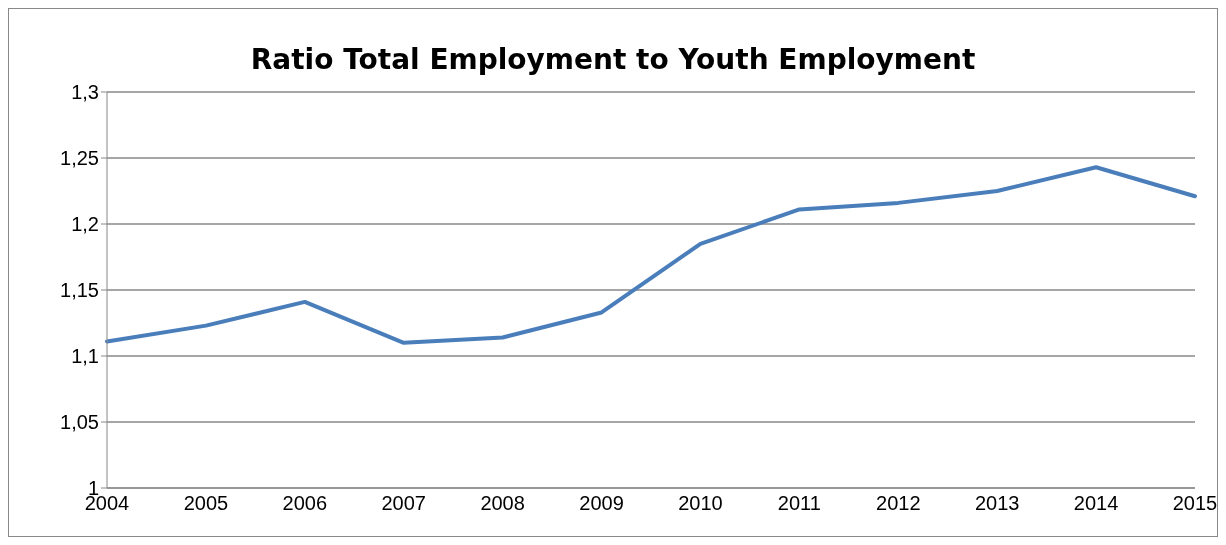 The height and width of the screenshot is (545, 1226). I want to click on x-tick-label: 2011, so click(799, 503).